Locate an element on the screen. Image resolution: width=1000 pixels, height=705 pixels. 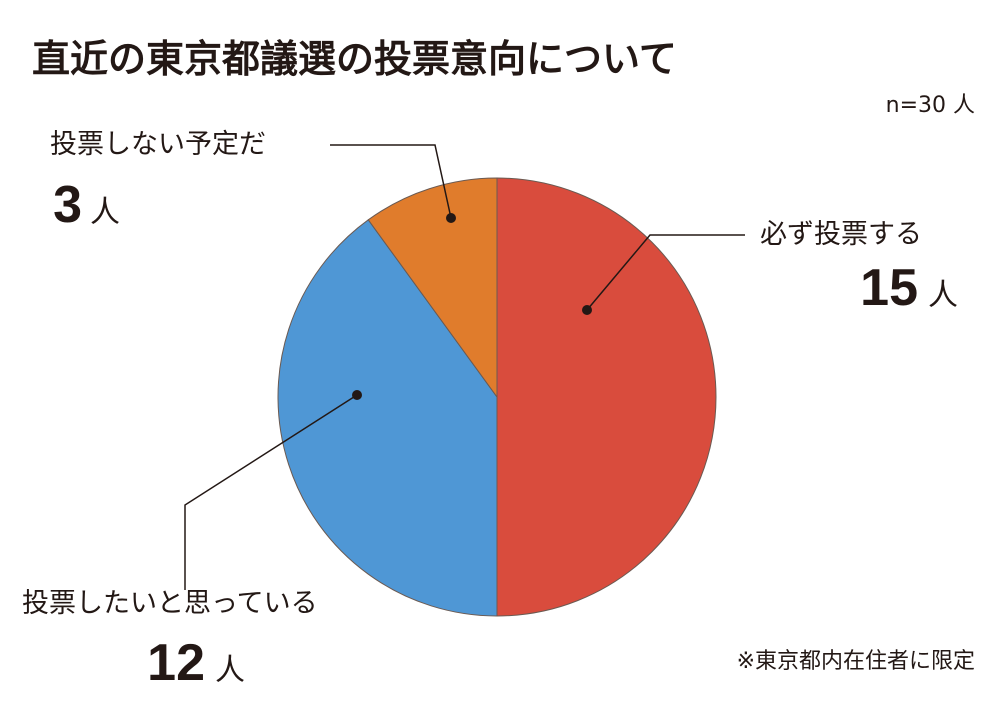
category-label: 必ず投票する is located at coordinates (841, 234).